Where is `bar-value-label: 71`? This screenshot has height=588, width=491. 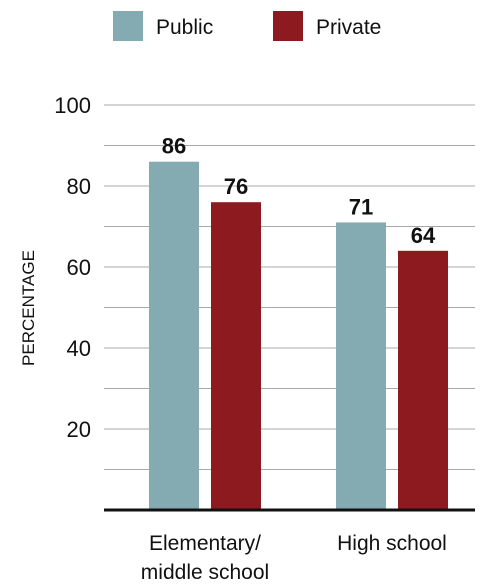
bar-value-label: 71 is located at coordinates (361, 206).